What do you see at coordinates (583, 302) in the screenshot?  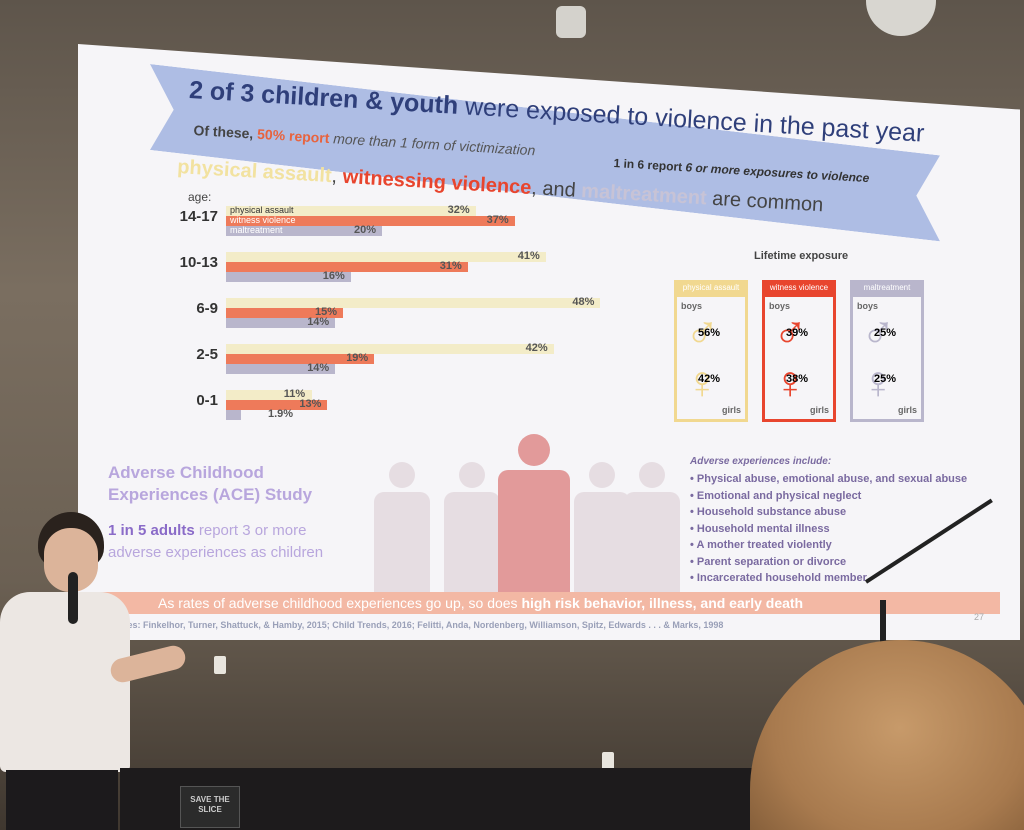 I see `bar-value-label: 48%` at bounding box center [583, 302].